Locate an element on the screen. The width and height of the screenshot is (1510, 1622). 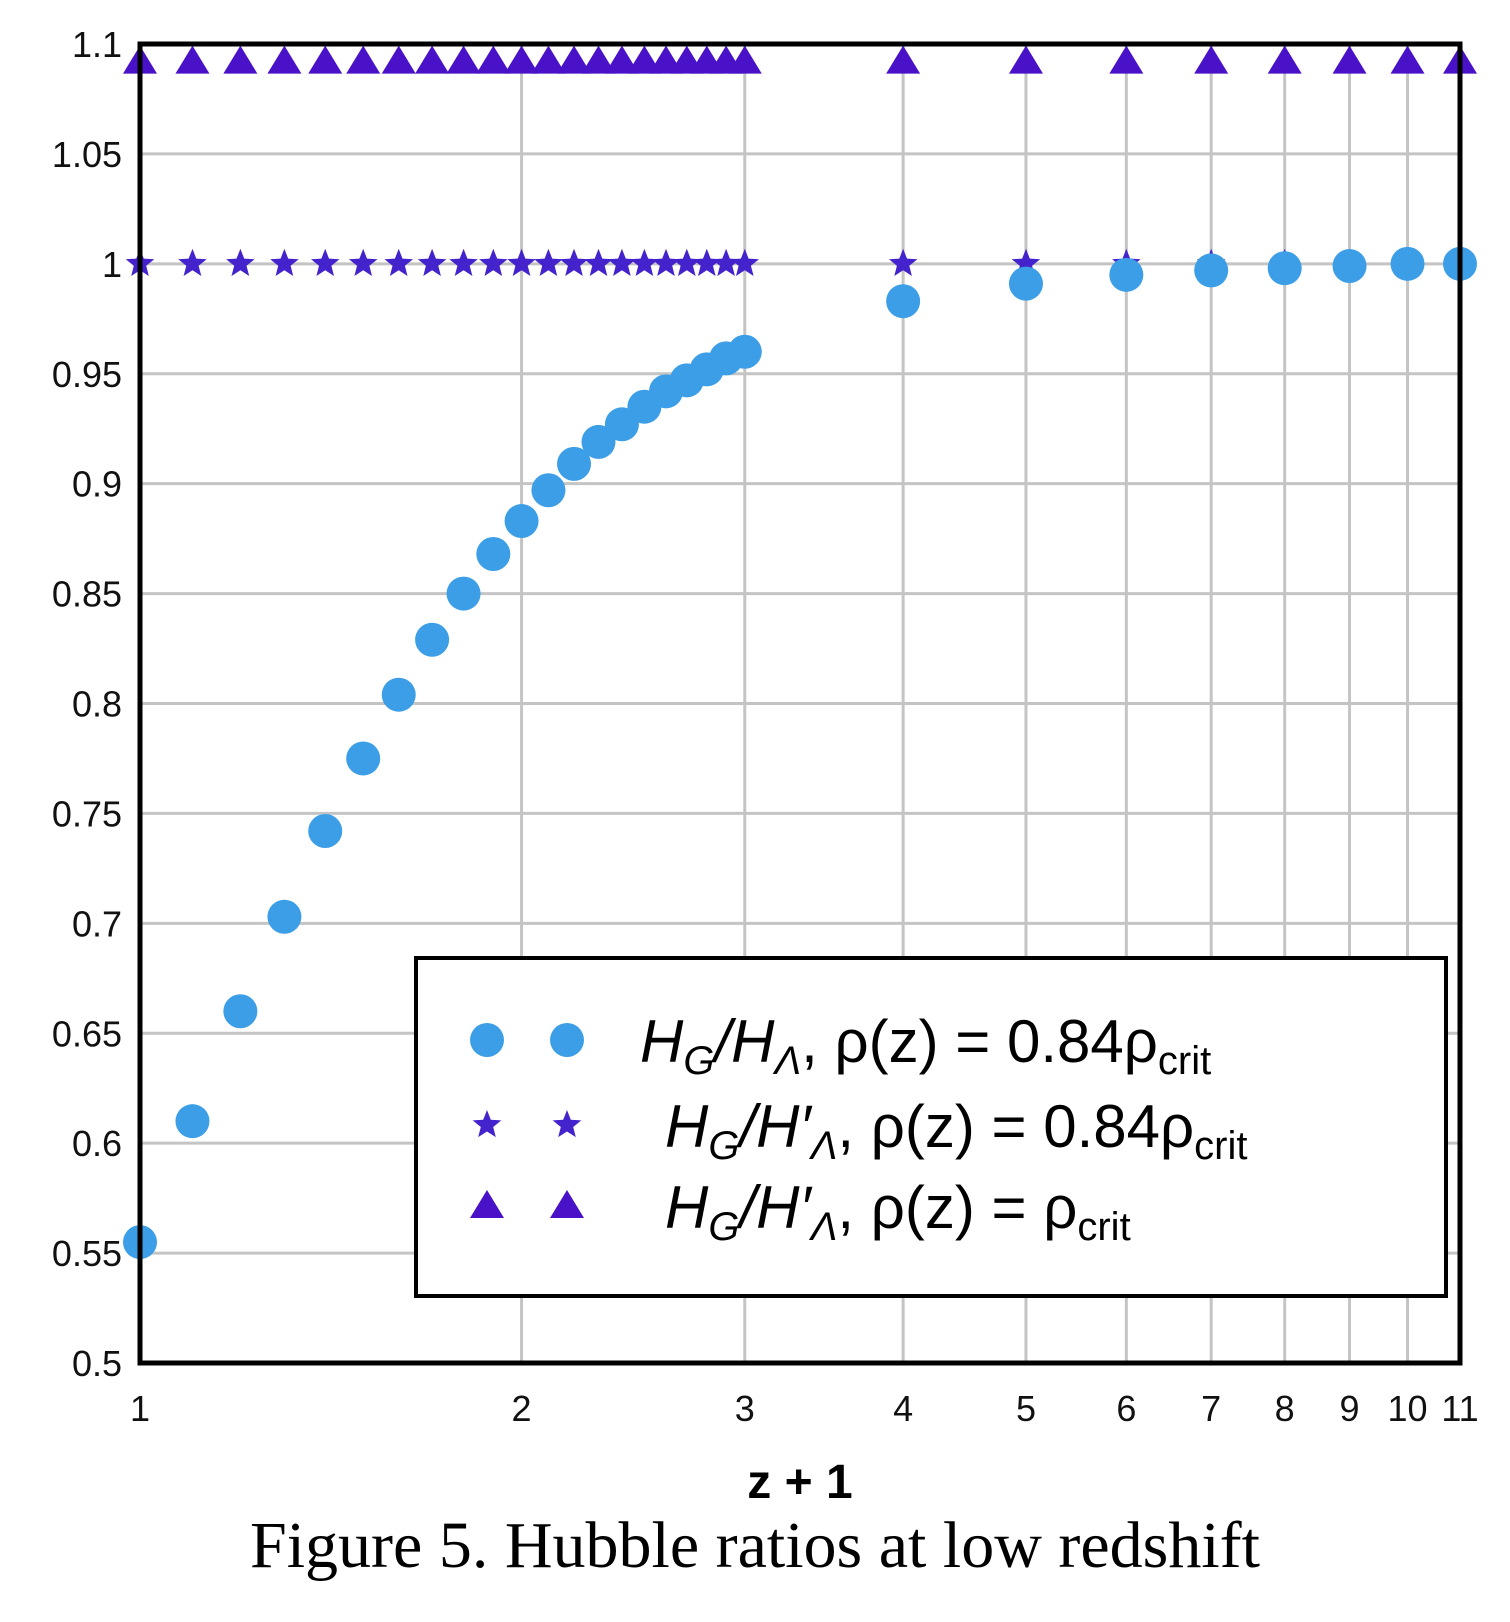
y-tick-label: 0.85 is located at coordinates (87, 594).